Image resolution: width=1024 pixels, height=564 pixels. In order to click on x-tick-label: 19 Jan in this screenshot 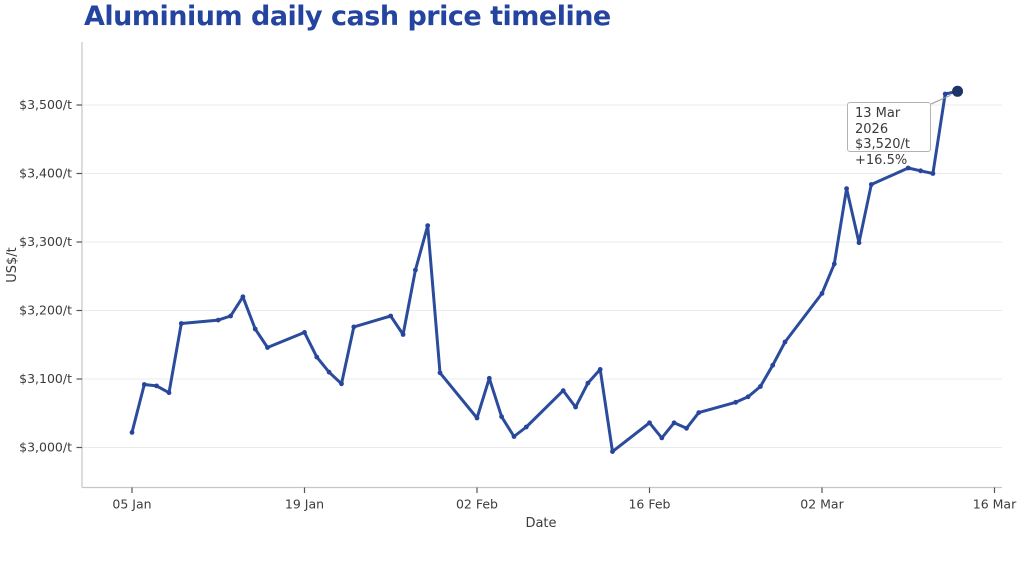, I will do `click(304, 504)`.